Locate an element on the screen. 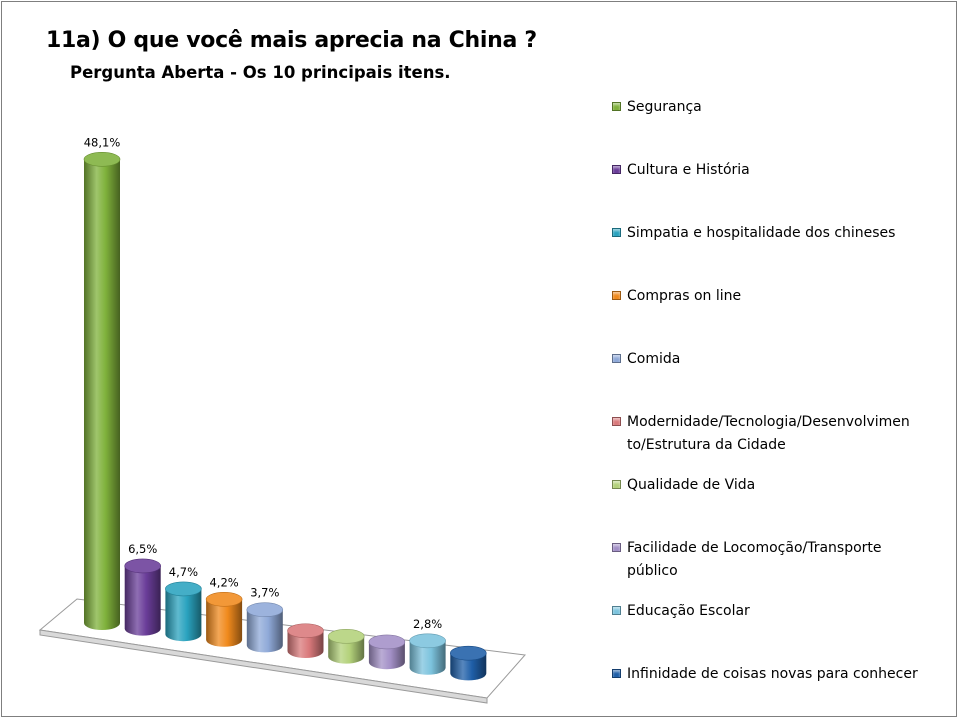 This screenshot has width=960, height=720. legend-item-9: Educação Escolar is located at coordinates (778, 611).